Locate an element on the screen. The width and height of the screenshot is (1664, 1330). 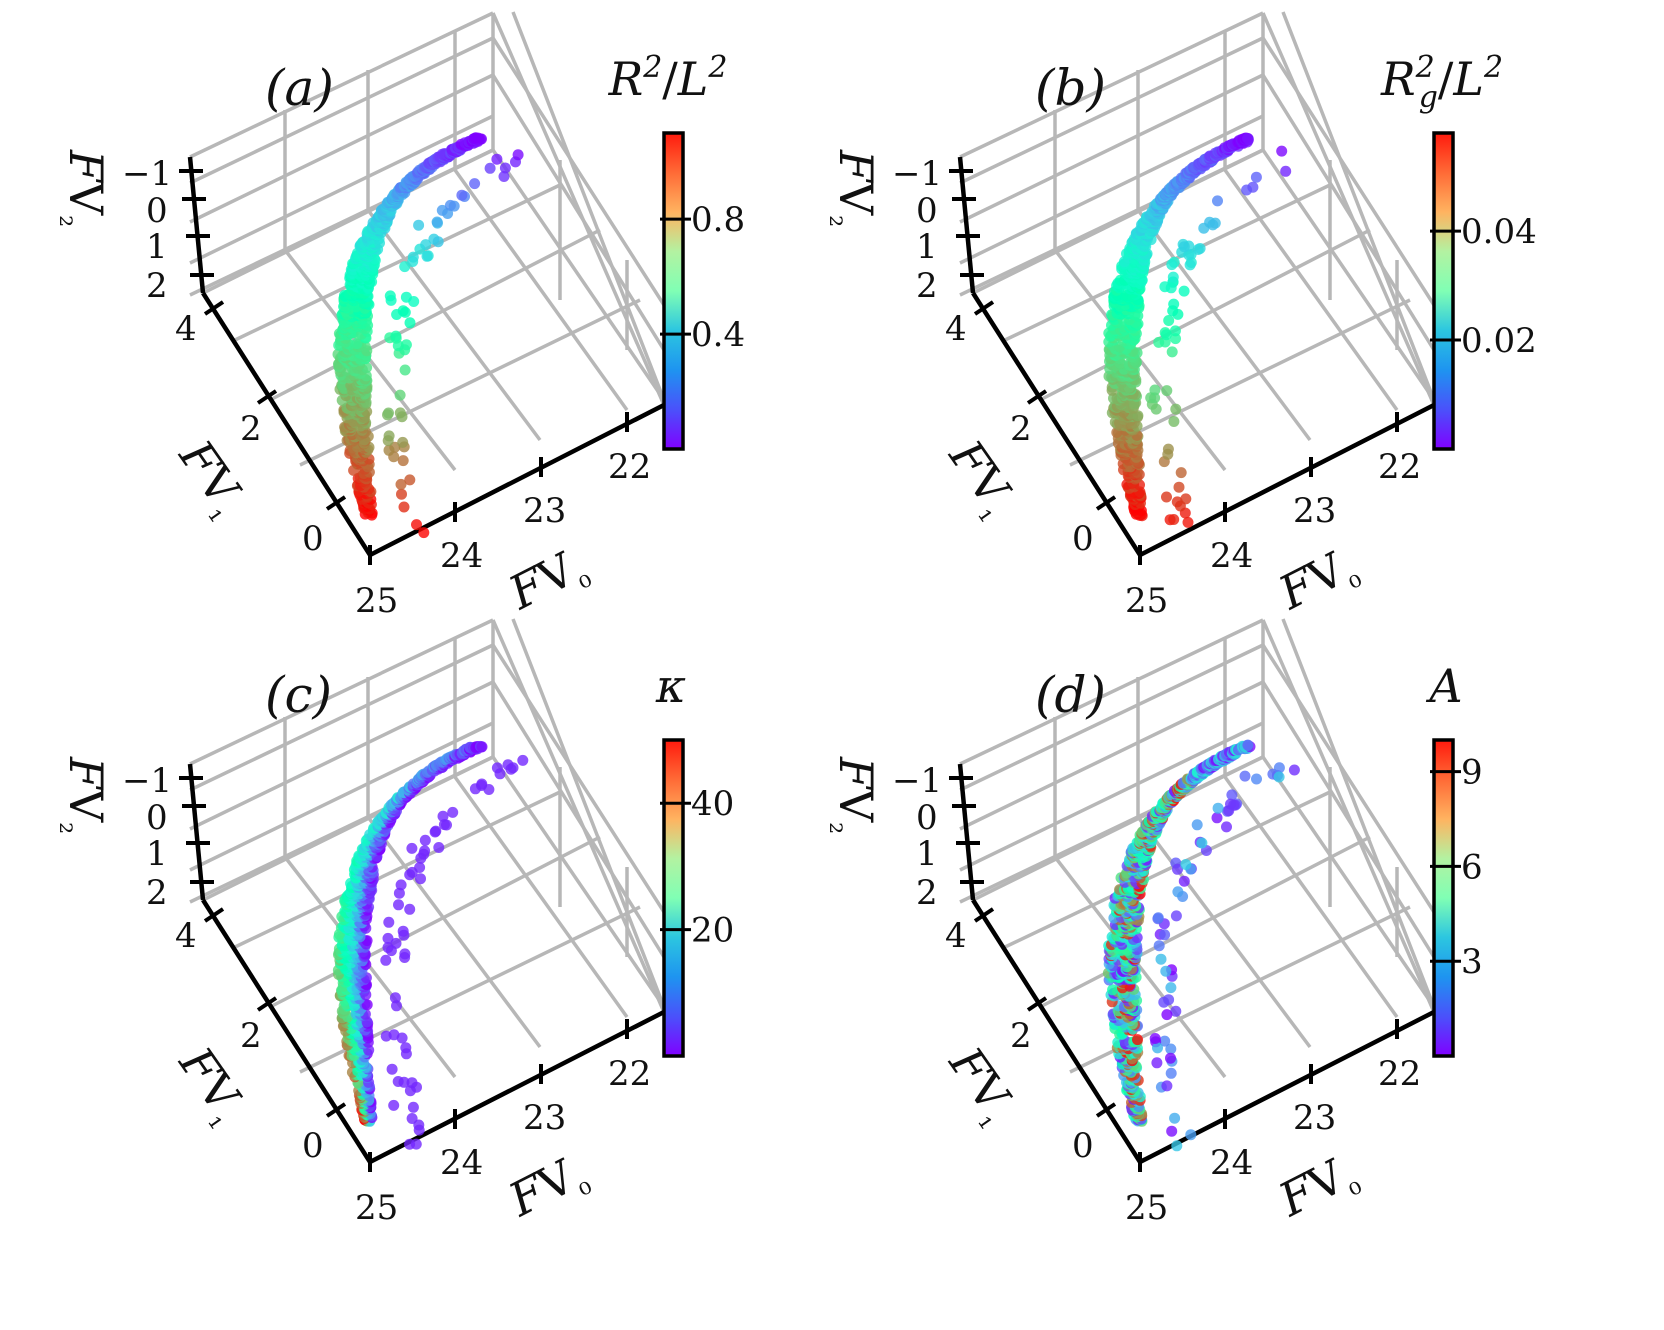
fv2-tick-label: 2 is located at coordinates (157, 893).